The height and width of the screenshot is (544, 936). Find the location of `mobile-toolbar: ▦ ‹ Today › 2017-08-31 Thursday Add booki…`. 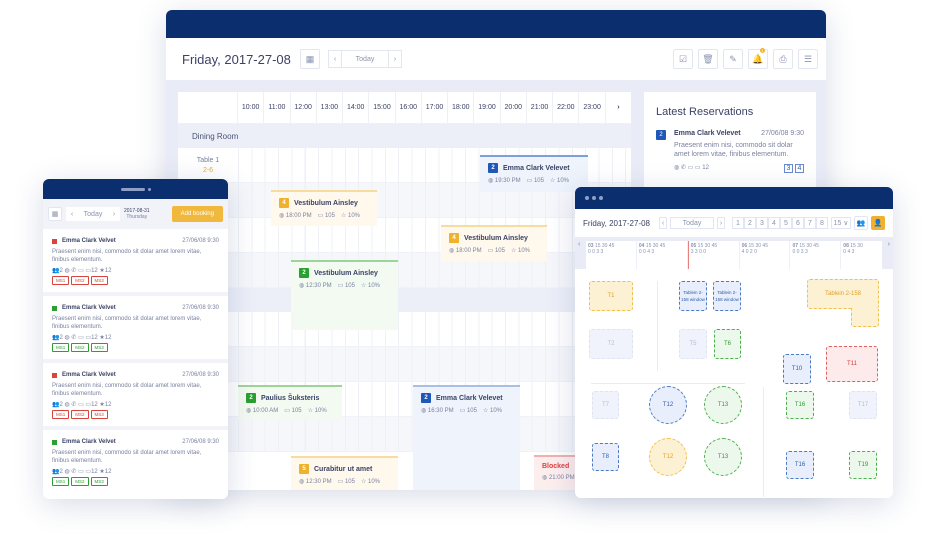

mobile-toolbar: ▦ ‹ Today › 2017-08-31 Thursday Add booki… is located at coordinates (135, 214).